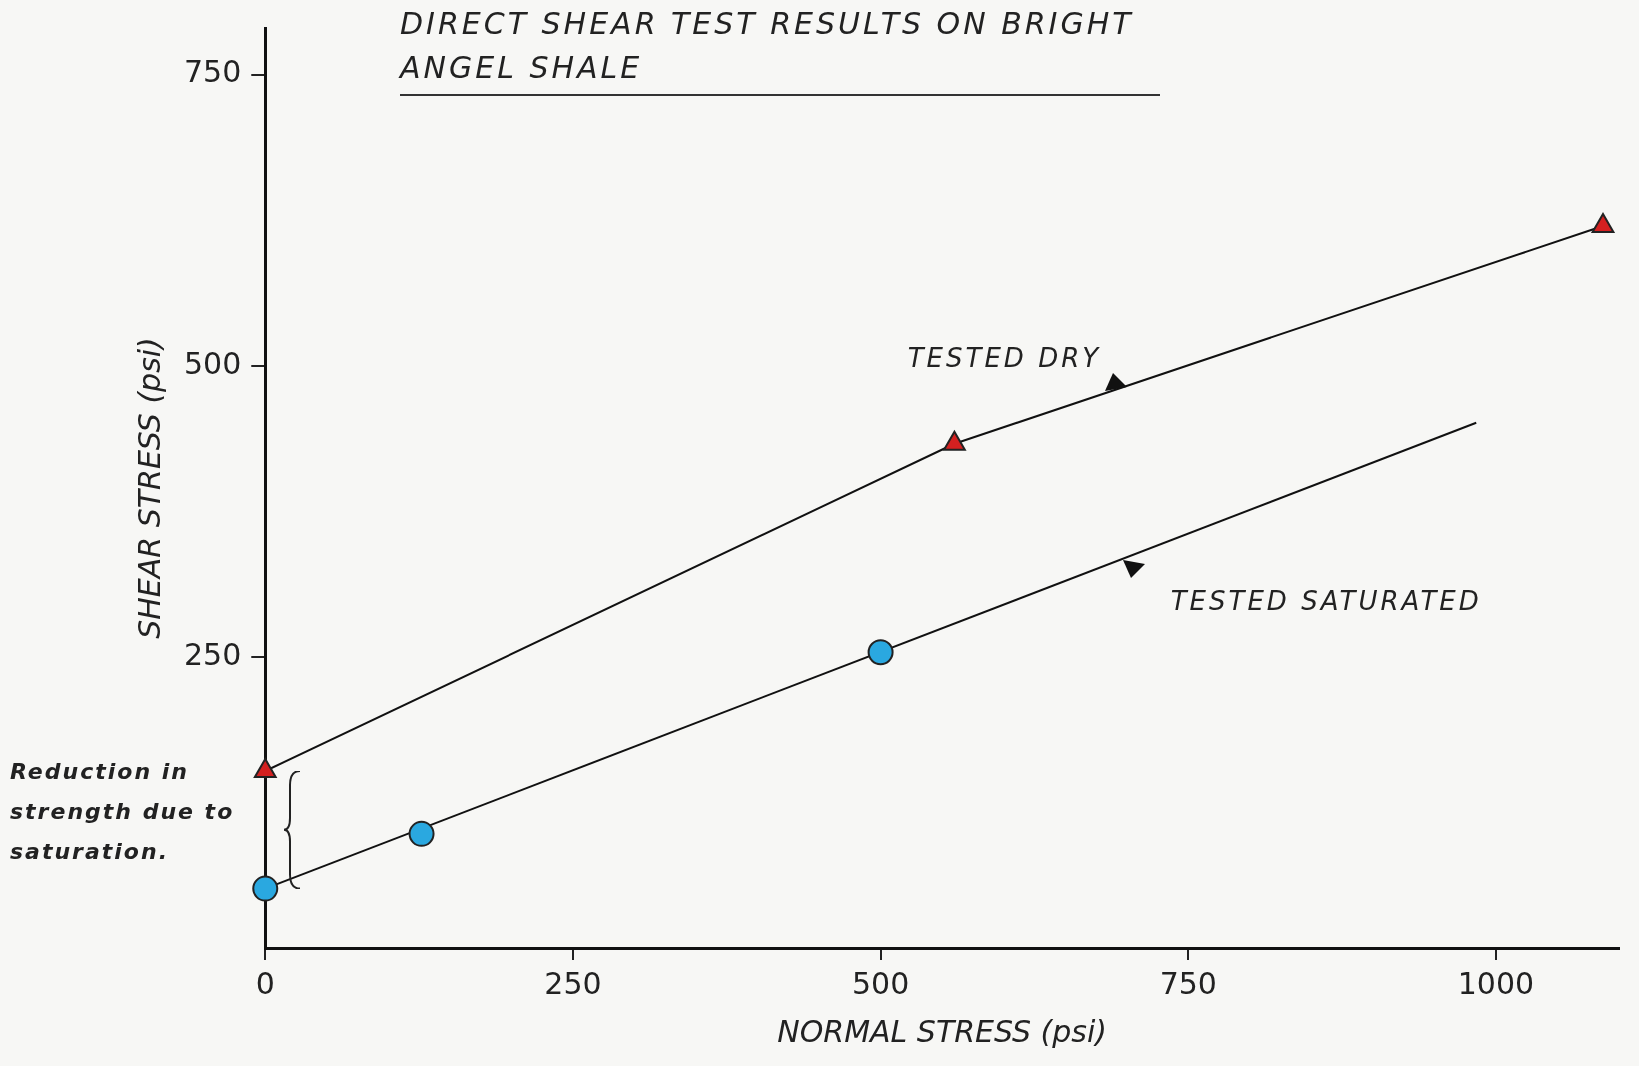 The width and height of the screenshot is (1639, 1066). What do you see at coordinates (149, 488) in the screenshot?
I see `y-axis-title: SHEAR STRESS (psi)` at bounding box center [149, 488].